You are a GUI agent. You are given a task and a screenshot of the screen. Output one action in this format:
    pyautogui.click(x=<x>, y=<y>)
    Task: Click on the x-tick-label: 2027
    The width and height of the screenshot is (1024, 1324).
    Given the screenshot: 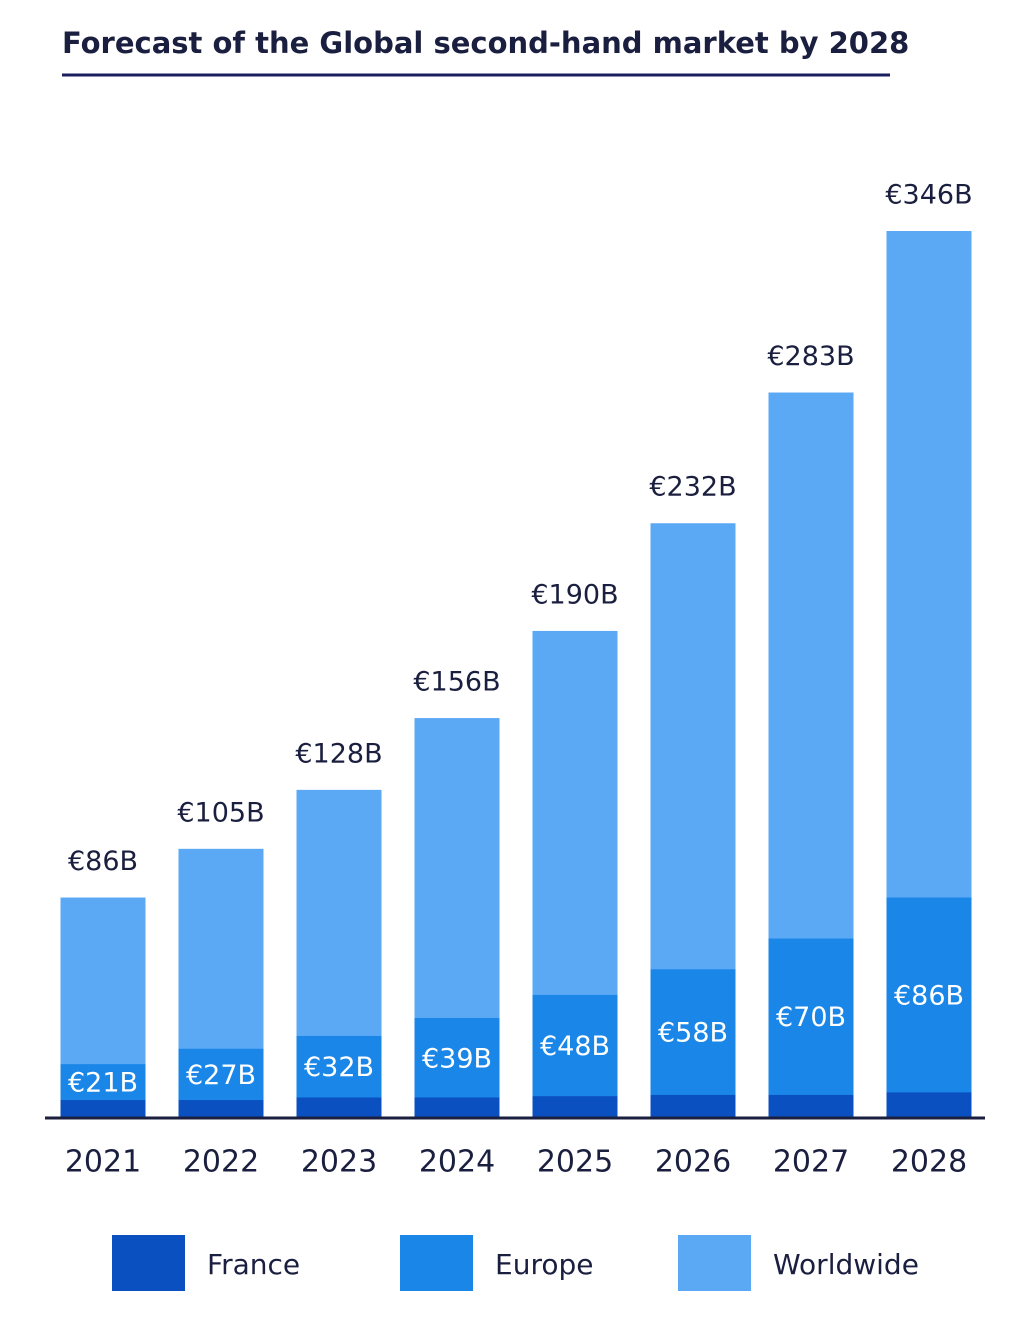 What is the action you would take?
    pyautogui.click(x=811, y=1162)
    